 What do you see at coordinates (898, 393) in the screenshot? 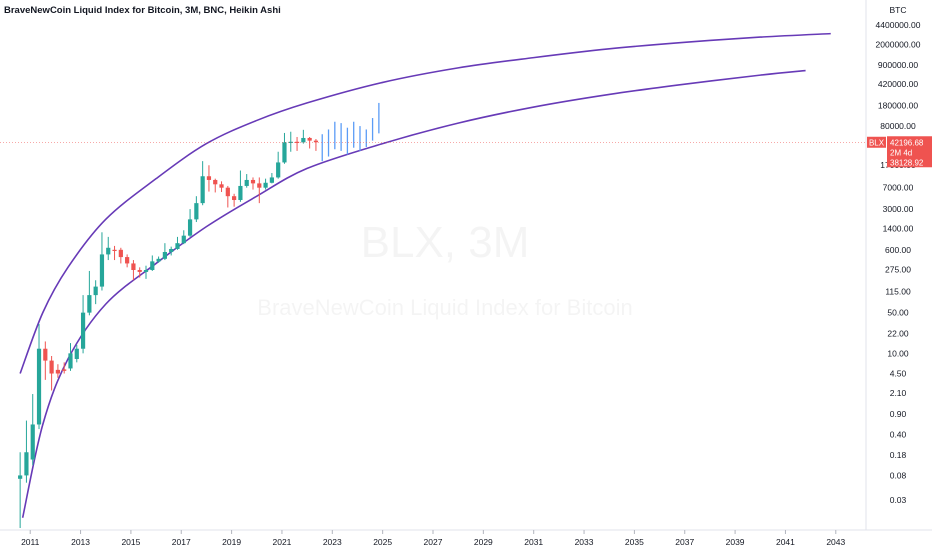
I see `y-tick-label: 2.10` at bounding box center [898, 393].